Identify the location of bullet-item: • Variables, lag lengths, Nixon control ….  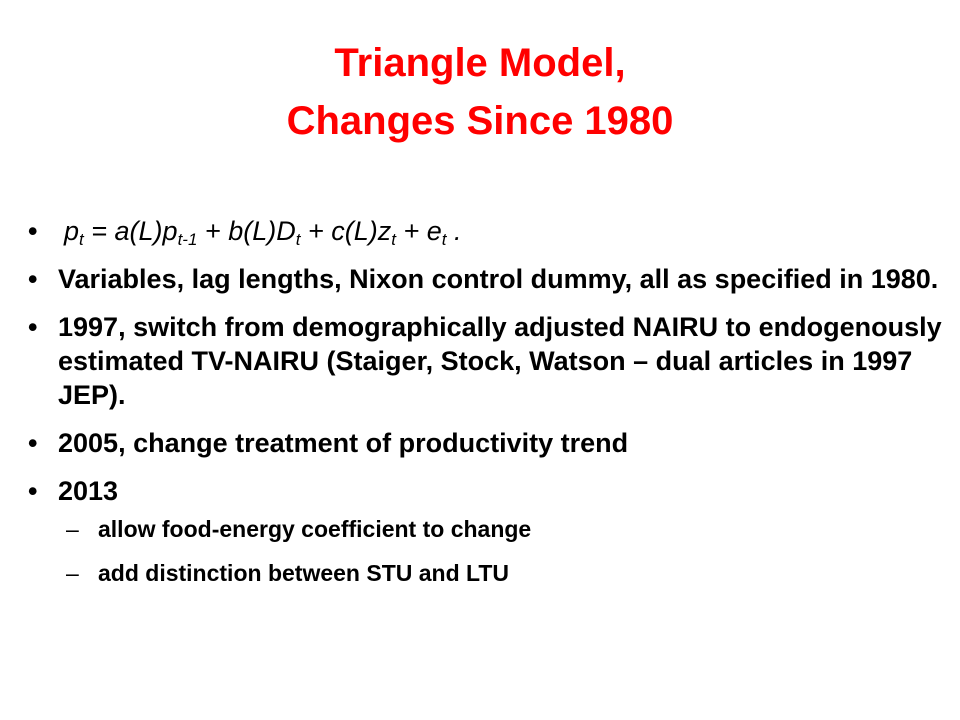
(480, 279).